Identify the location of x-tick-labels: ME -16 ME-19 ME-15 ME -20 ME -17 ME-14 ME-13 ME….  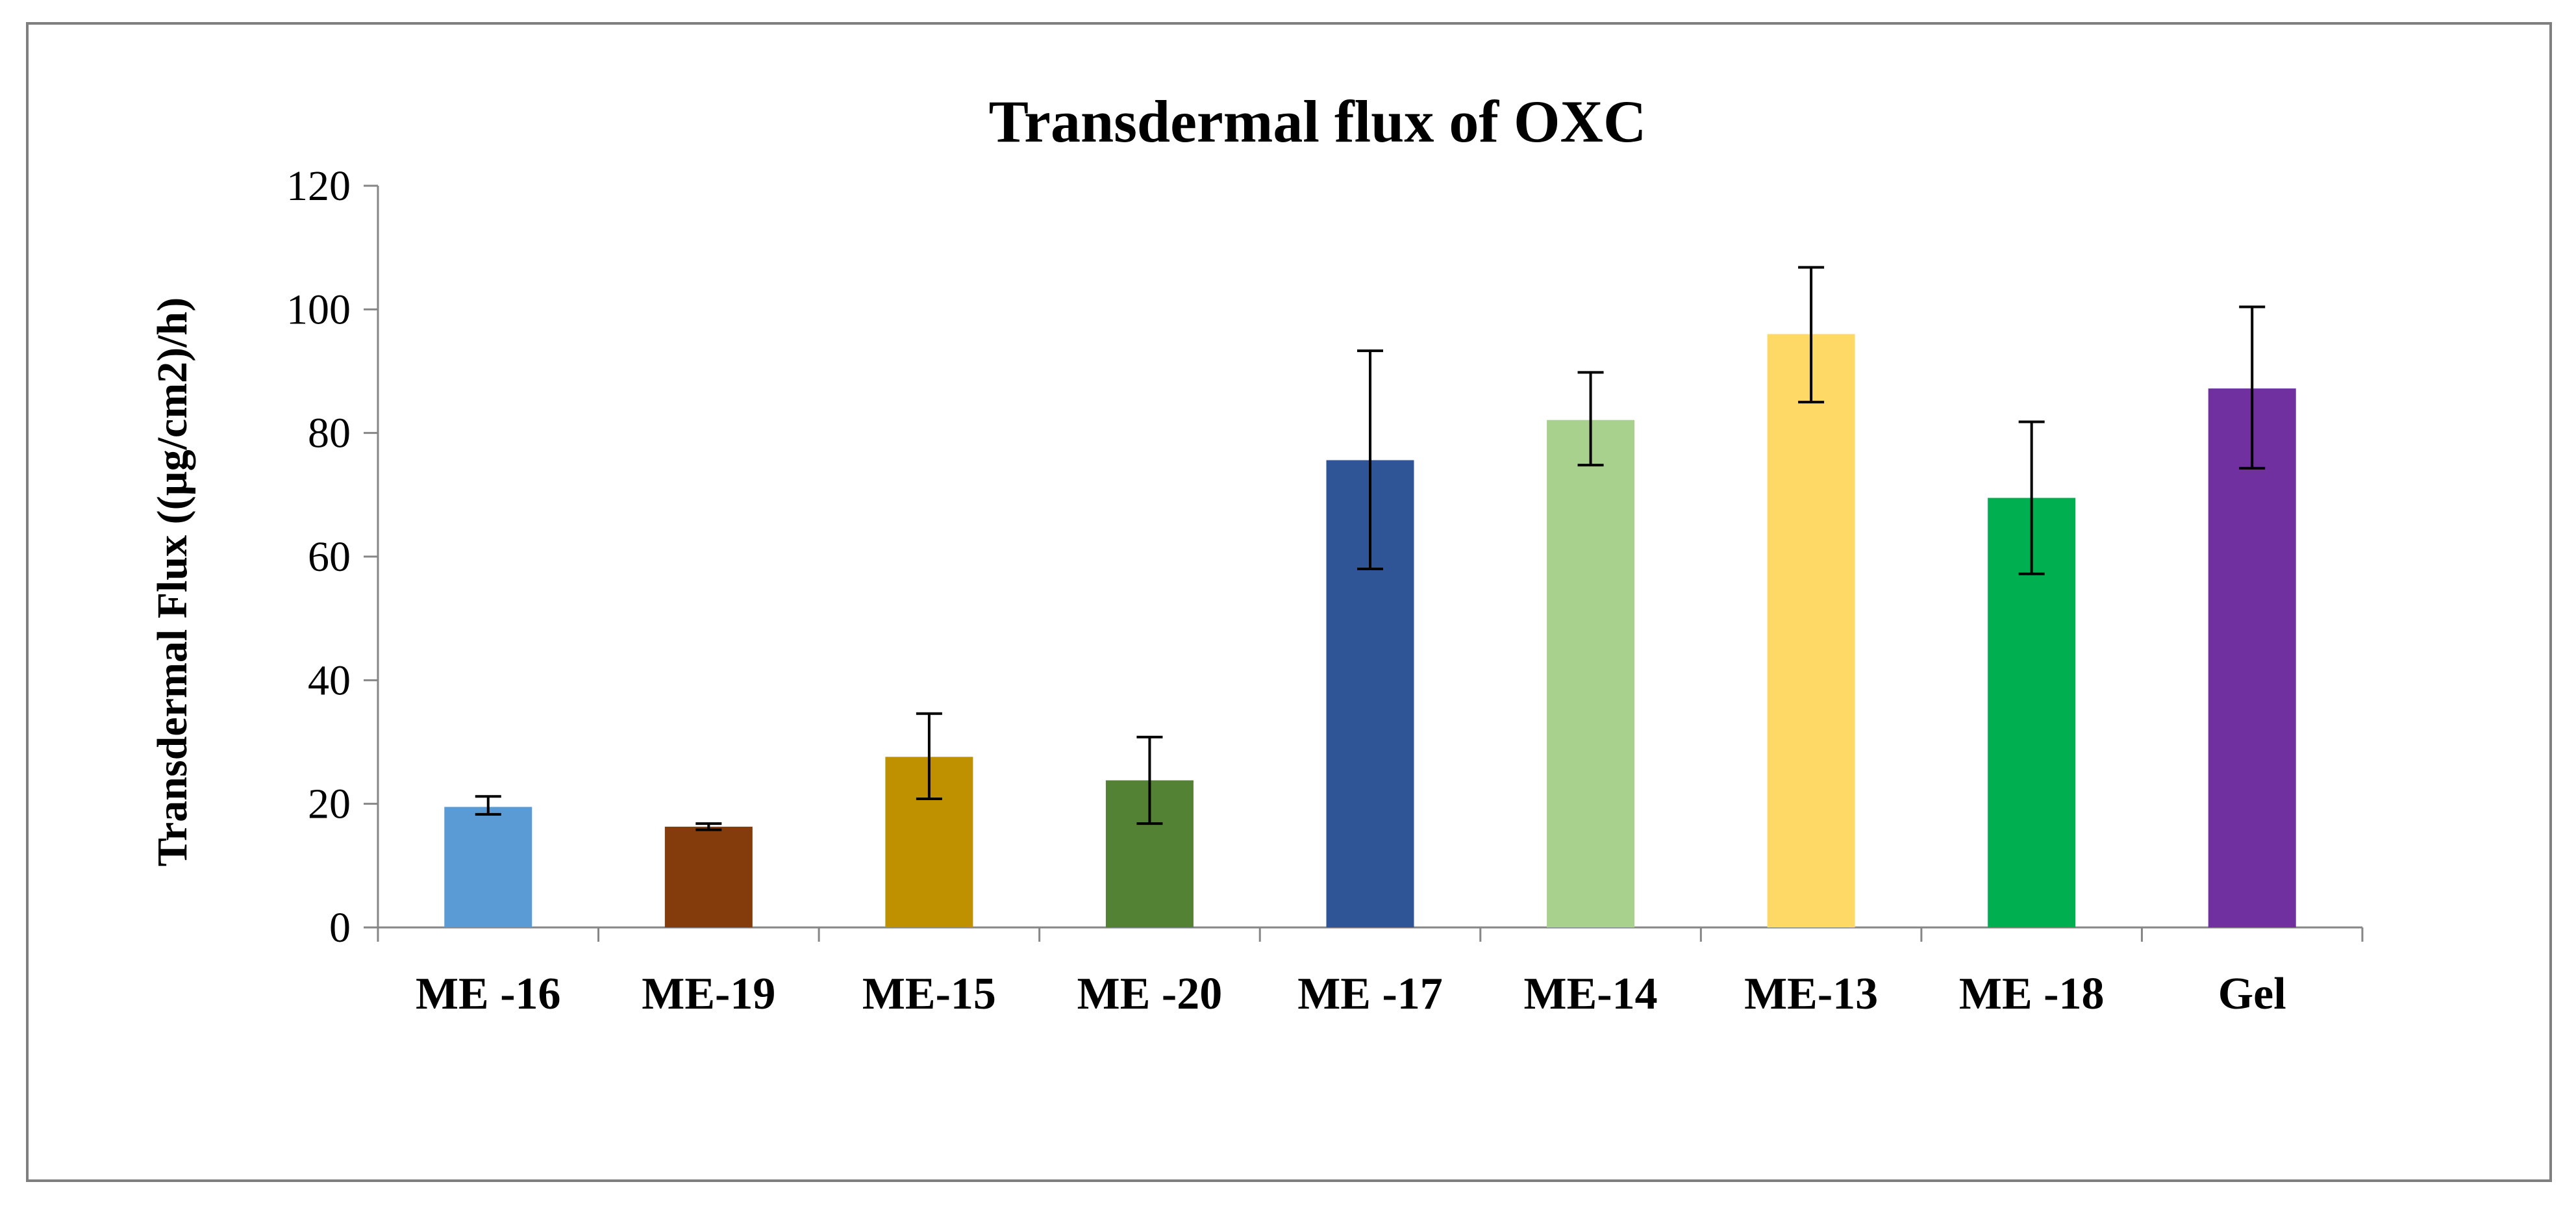
(1351, 994).